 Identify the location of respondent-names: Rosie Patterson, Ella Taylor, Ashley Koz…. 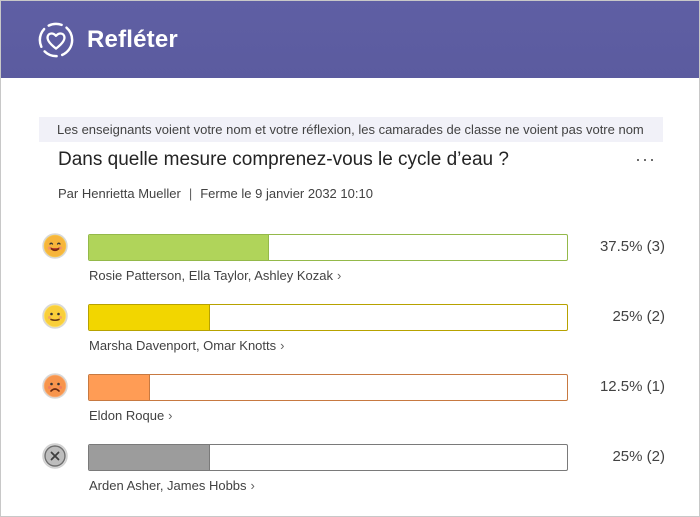
(211, 275).